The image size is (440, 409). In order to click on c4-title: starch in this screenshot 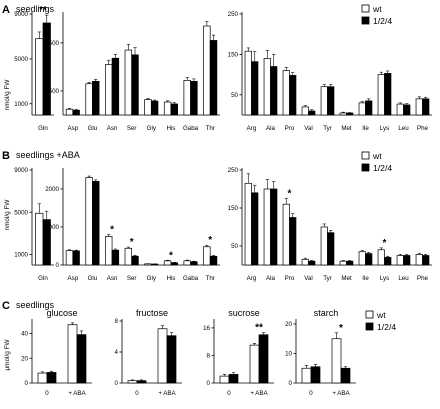, I will do `click(326, 313)`.